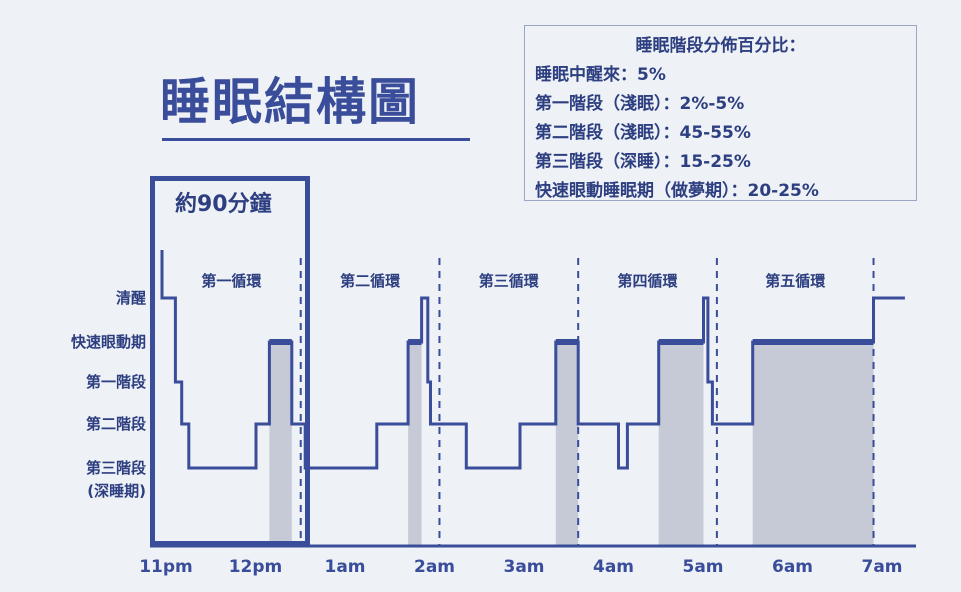  I want to click on legend-row-stage3: 第三階段（深睡）：15-25%, so click(643, 162).